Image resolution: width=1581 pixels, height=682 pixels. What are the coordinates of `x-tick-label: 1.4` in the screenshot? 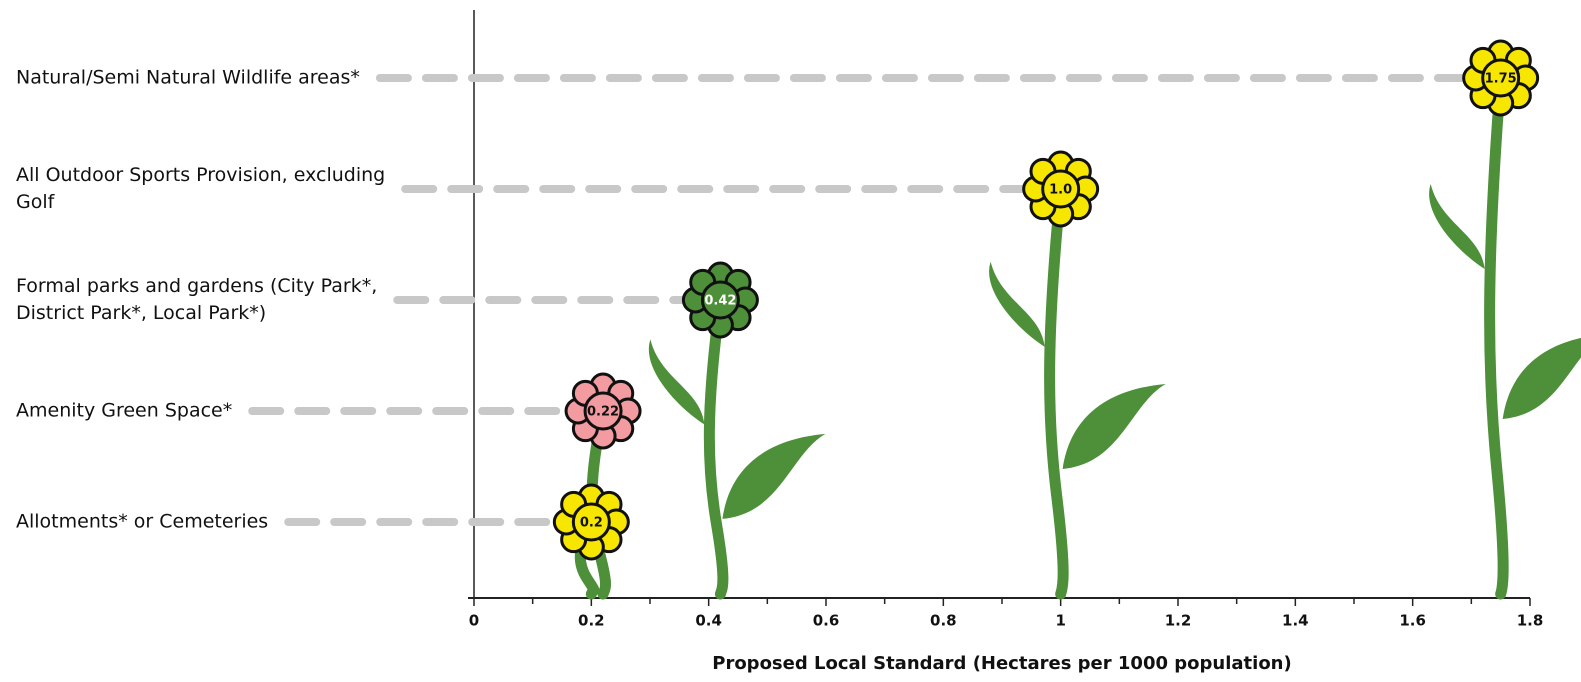 It's located at (1295, 621).